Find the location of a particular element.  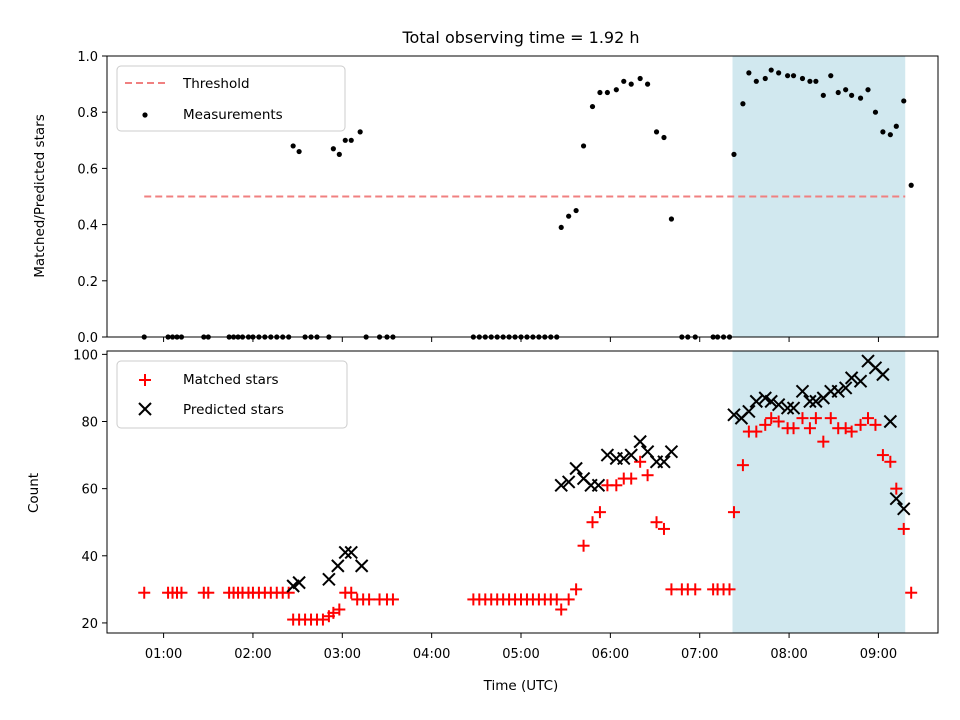

top-legend: Threshold Measurements is located at coordinates (231, 98).